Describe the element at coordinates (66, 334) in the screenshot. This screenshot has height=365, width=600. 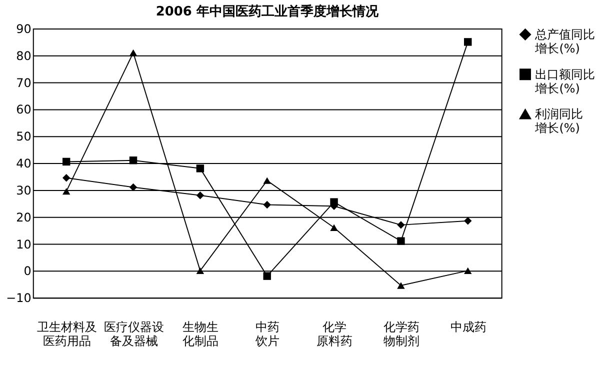
I see `x-tick-label: 卫生材料及医药用品` at that location.